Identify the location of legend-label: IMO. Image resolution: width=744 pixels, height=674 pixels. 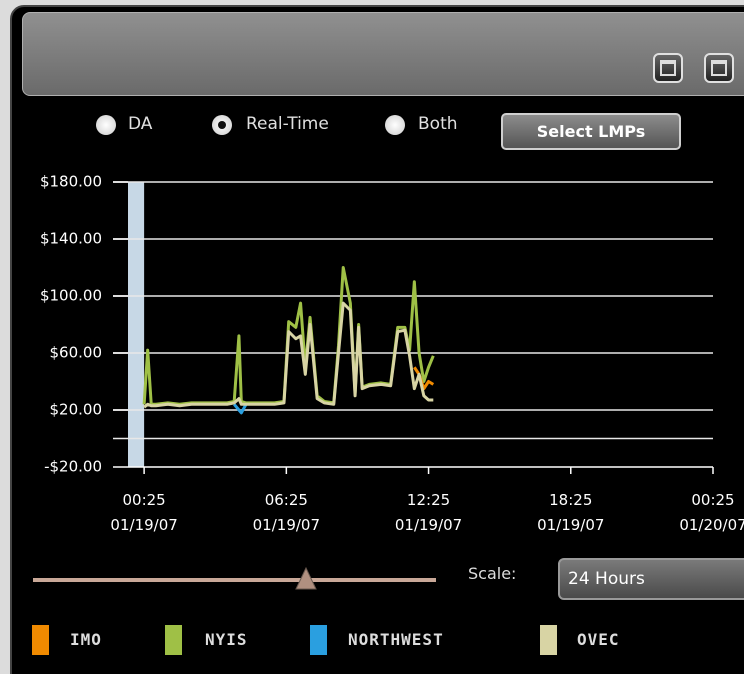
(86, 639).